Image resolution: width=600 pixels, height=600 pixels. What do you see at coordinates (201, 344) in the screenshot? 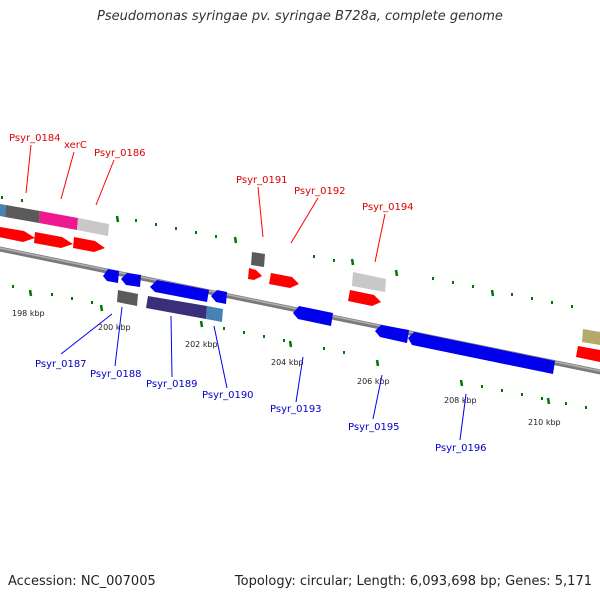
I see `tick-label-202: 202 kbp` at bounding box center [201, 344].